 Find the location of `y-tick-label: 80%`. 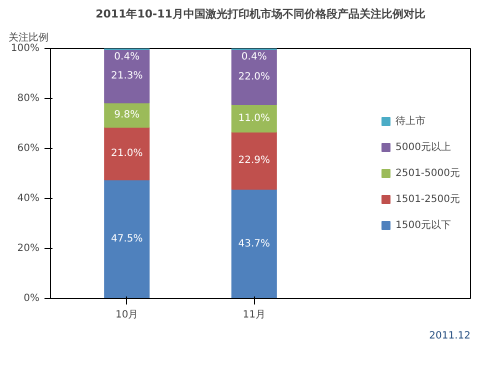

y-tick-label: 80% is located at coordinates (28, 98).